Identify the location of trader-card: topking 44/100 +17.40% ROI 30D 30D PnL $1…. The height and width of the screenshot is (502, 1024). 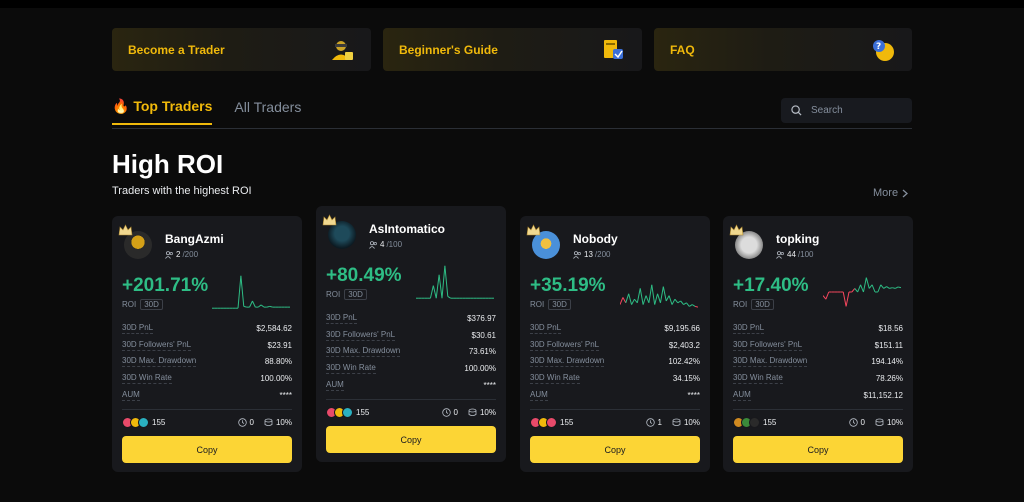
(818, 344).